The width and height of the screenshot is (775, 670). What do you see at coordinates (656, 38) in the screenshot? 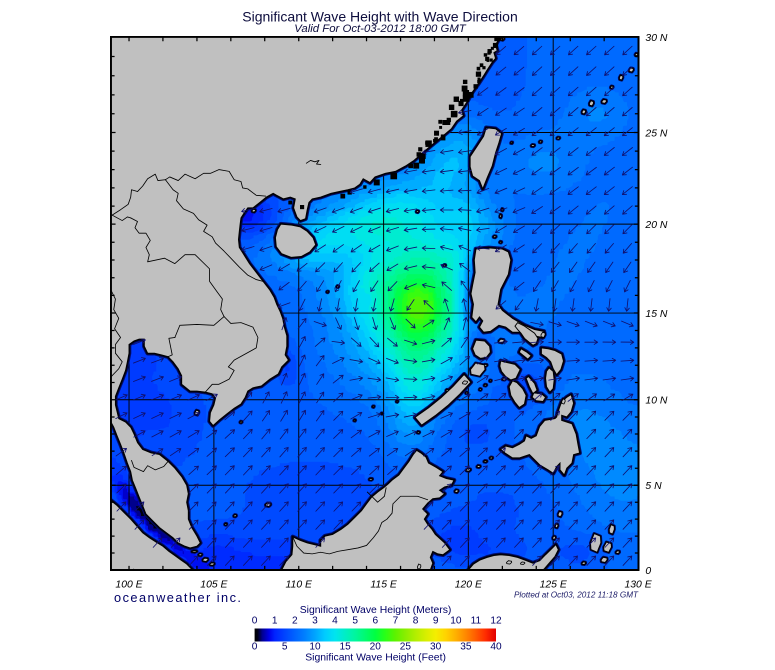
I see `svg-text: 30 N` at bounding box center [656, 38].